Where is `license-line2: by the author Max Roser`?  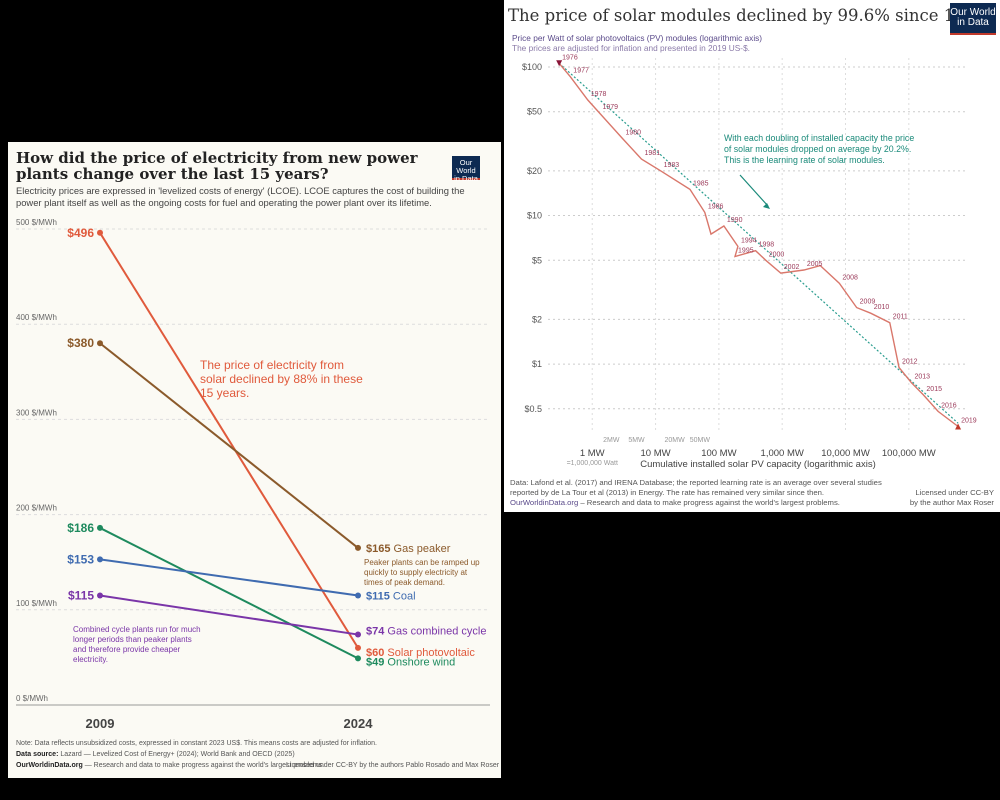 license-line2: by the author Max Roser is located at coordinates (951, 502).